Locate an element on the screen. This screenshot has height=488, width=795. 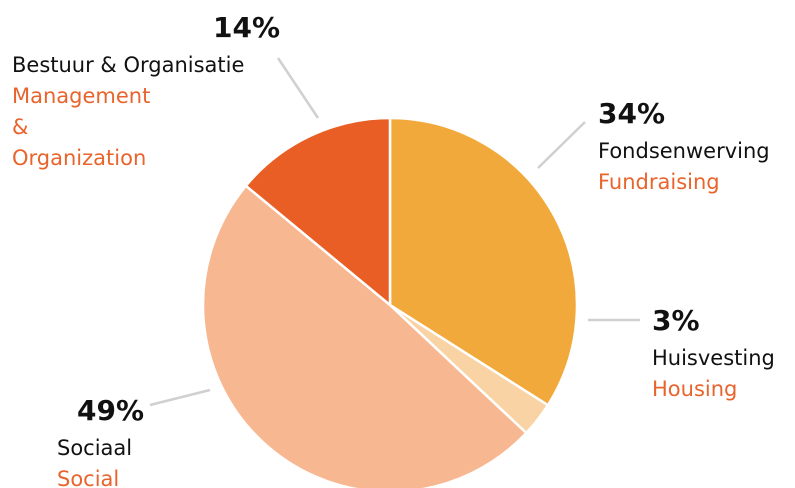
translation-label: Management & Organization is located at coordinates (81, 127).